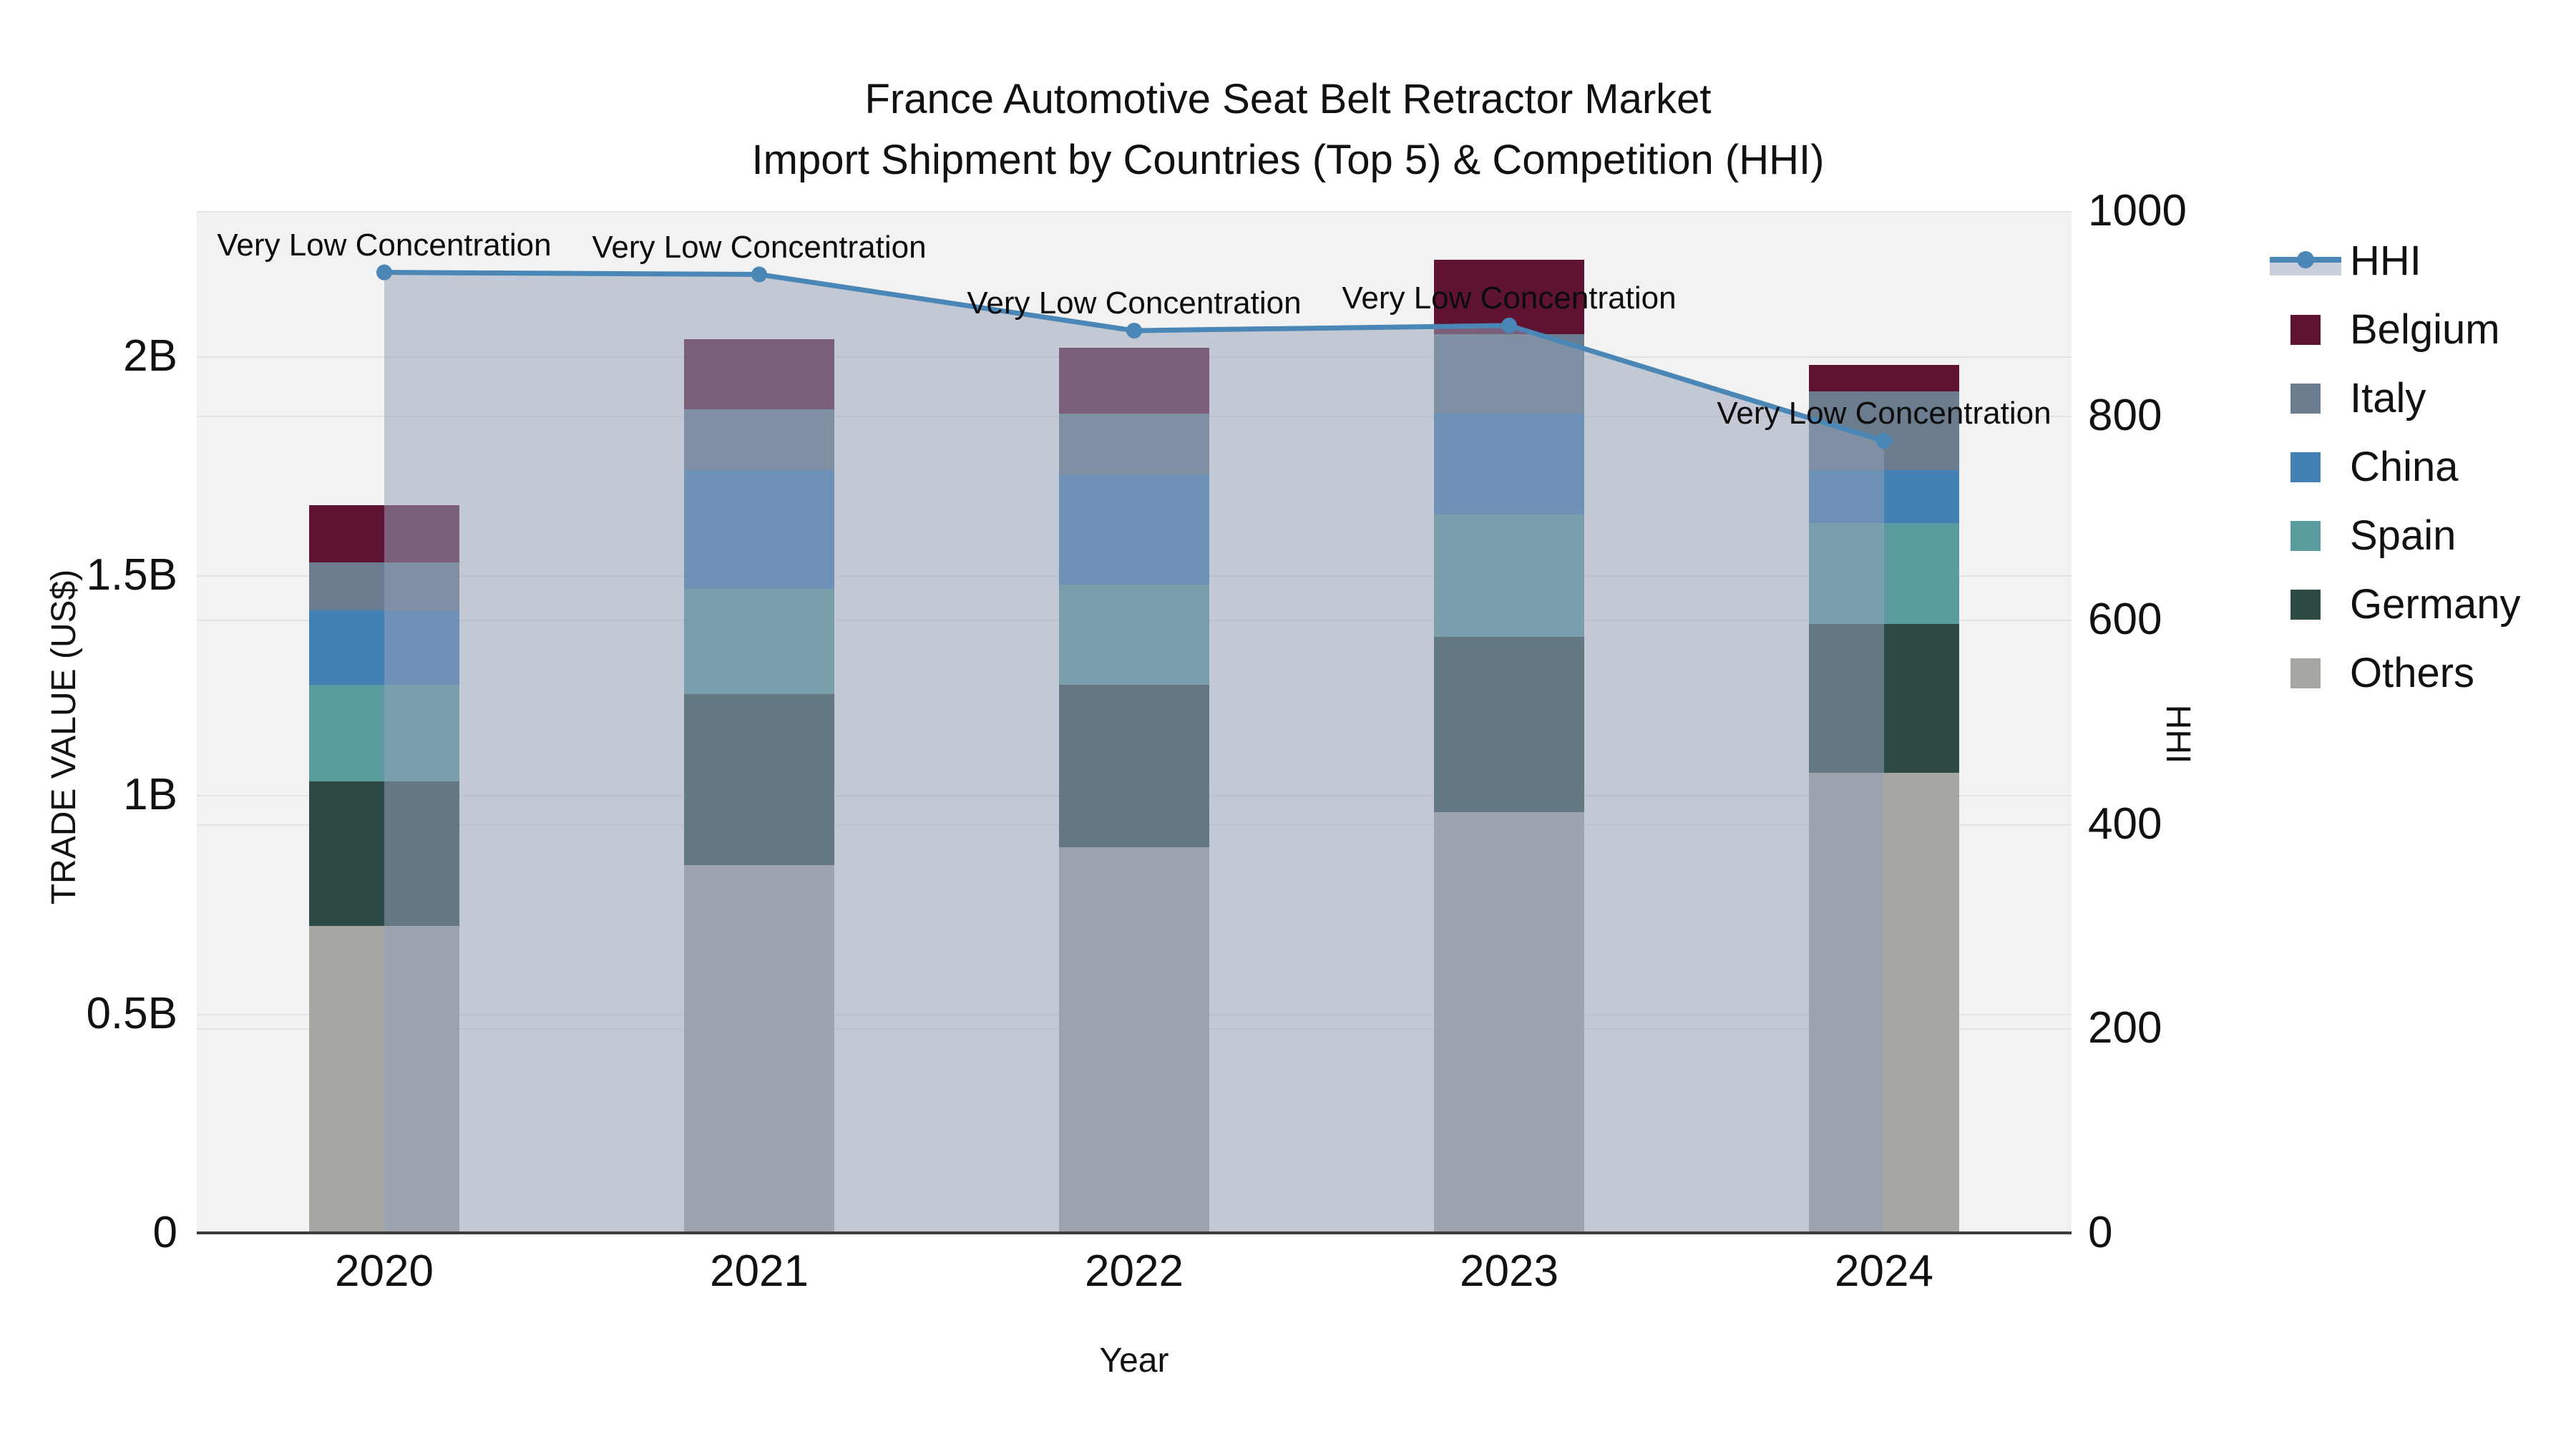 This screenshot has height=1449, width=2576. Describe the element at coordinates (2404, 467) in the screenshot. I see `legend-label-china: China` at that location.